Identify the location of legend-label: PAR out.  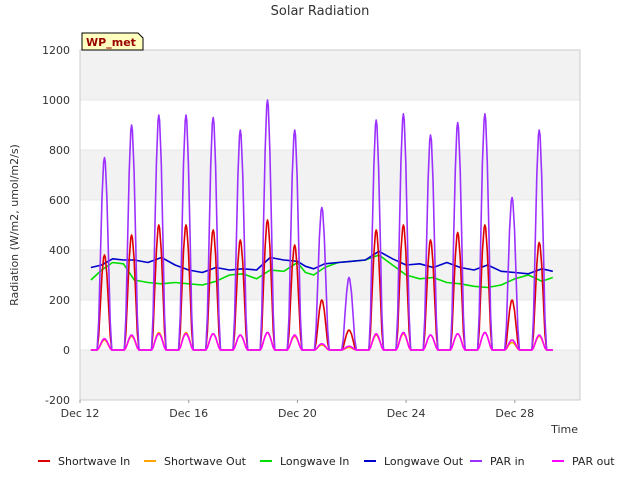
(593, 461).